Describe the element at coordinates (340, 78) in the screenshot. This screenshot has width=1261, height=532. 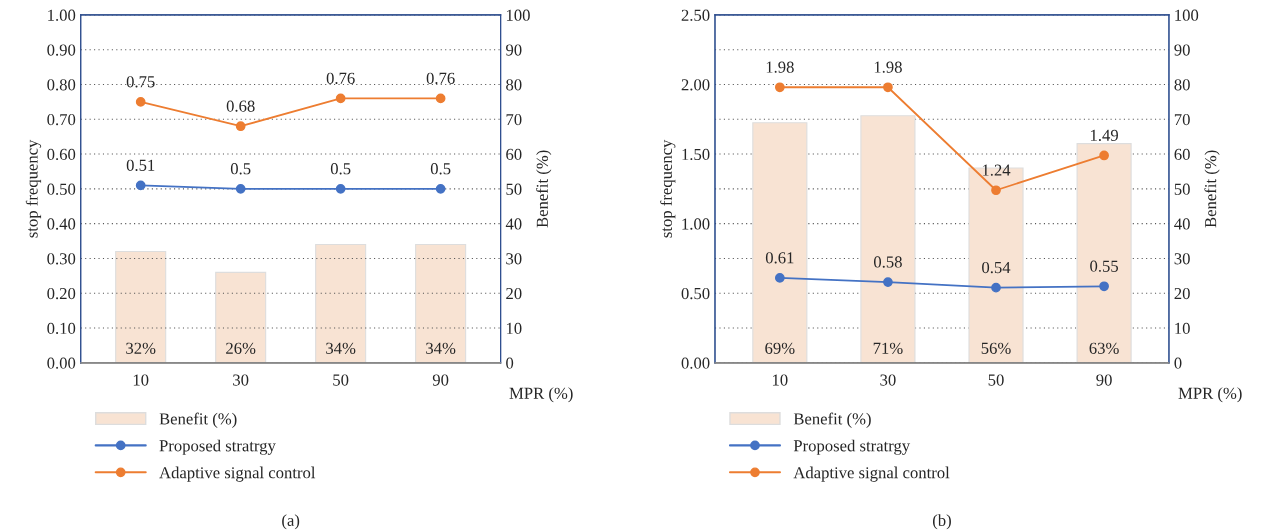
I see `data-label: 0.76` at that location.